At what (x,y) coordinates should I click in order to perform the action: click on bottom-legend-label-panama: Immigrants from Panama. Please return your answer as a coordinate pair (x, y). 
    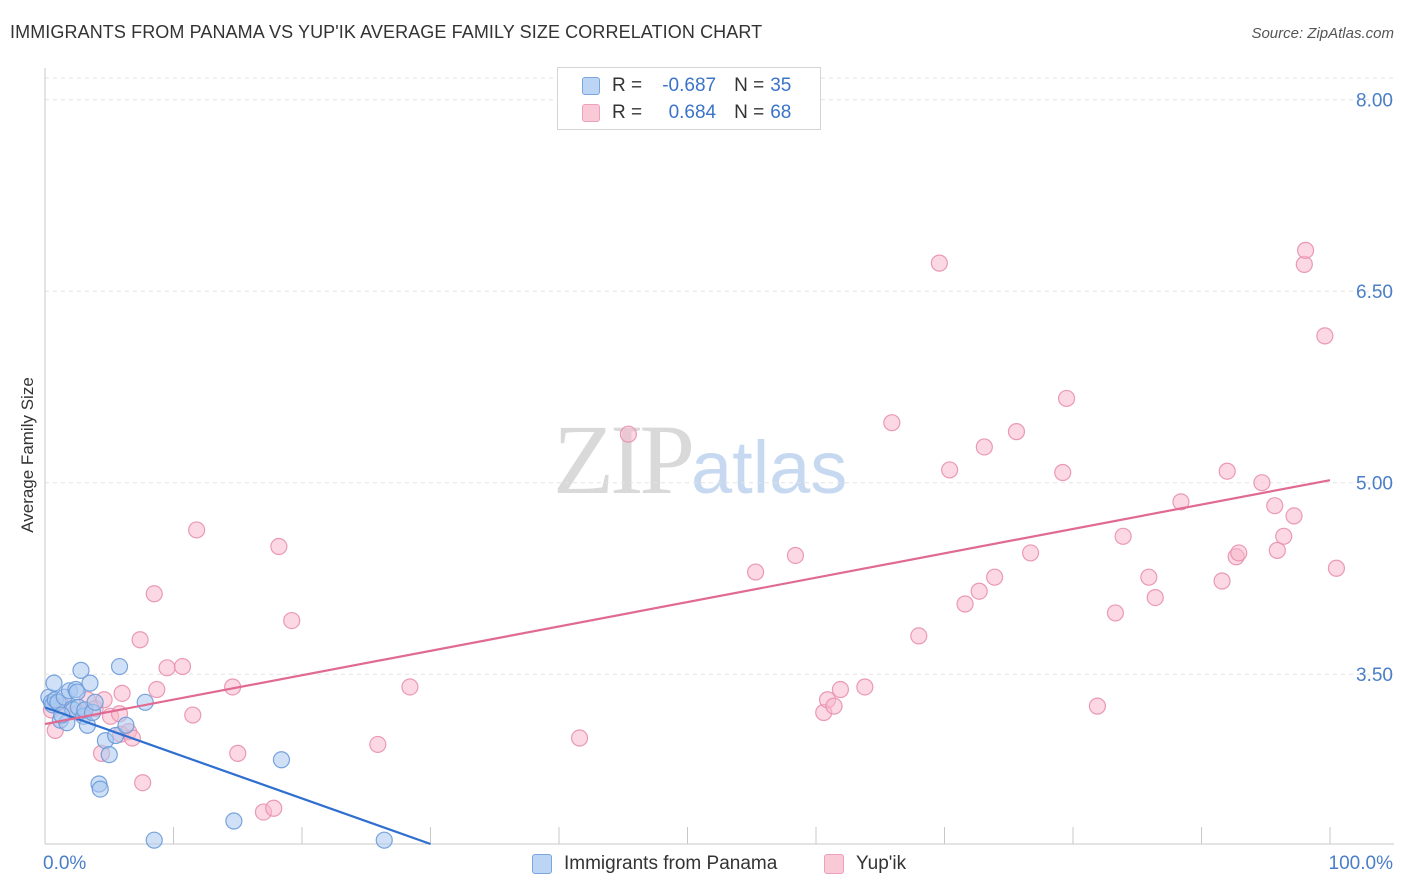
    Looking at the image, I should click on (671, 863).